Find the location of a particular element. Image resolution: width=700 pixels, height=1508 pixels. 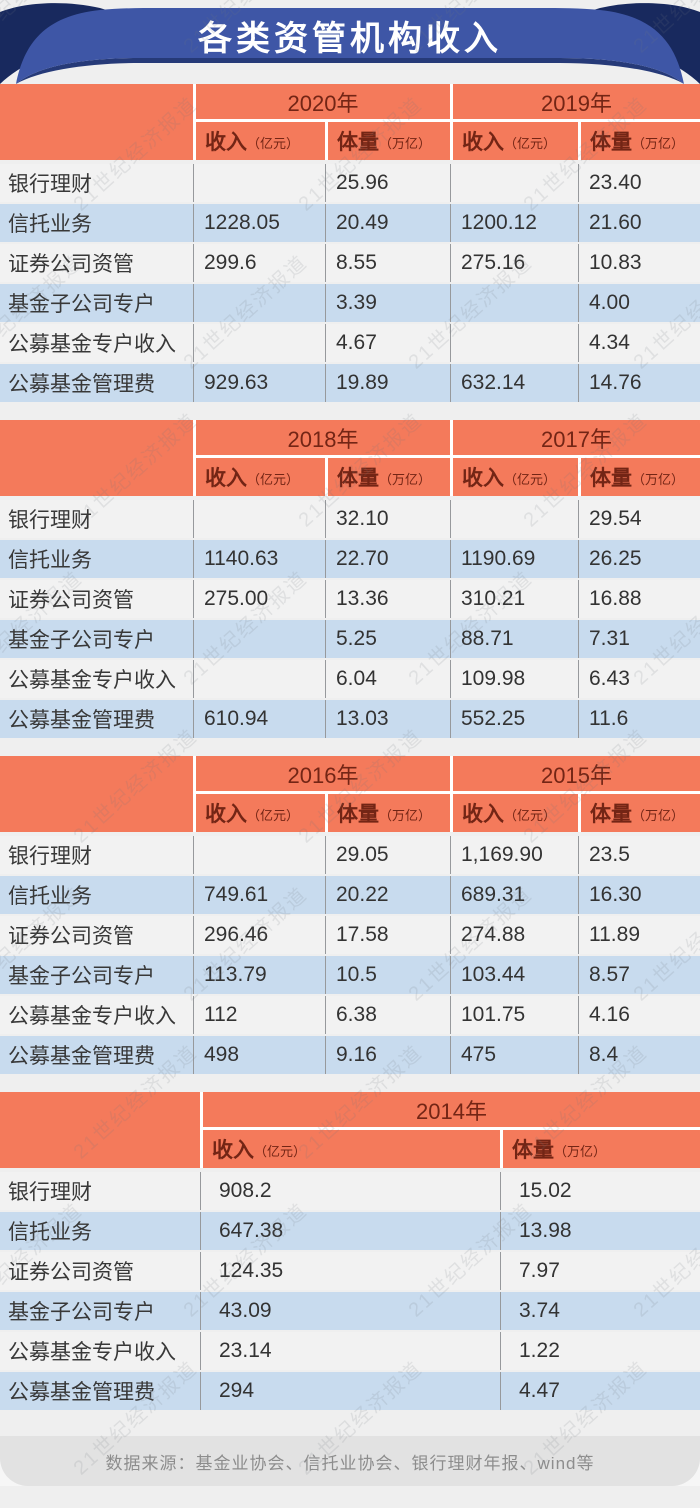

value-cell: 32.10 is located at coordinates (387, 519).